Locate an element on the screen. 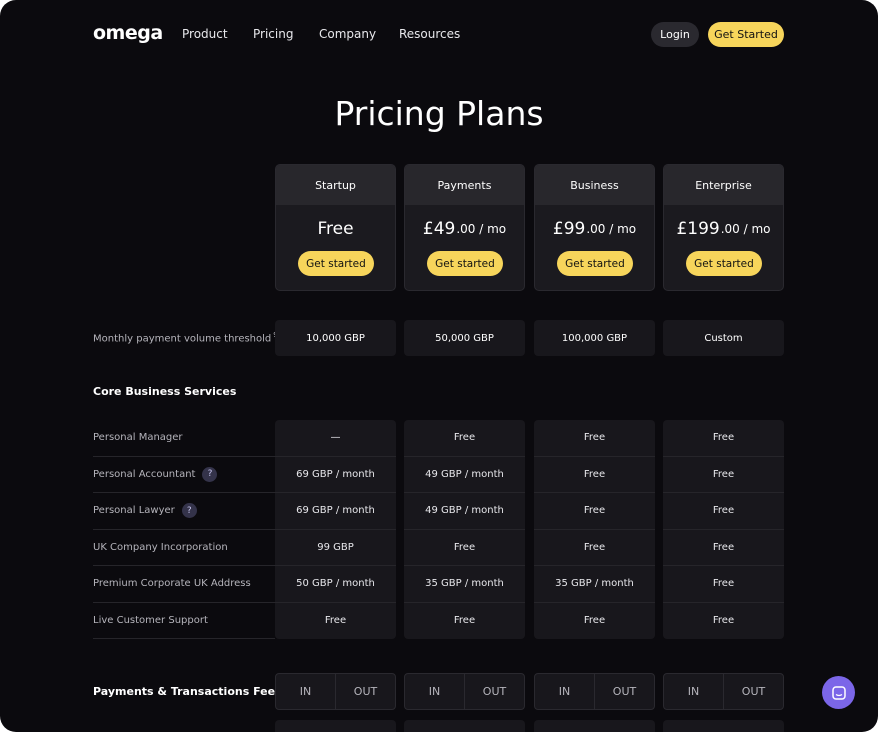 Image resolution: width=878 pixels, height=732 pixels. row-value: — is located at coordinates (335, 438).